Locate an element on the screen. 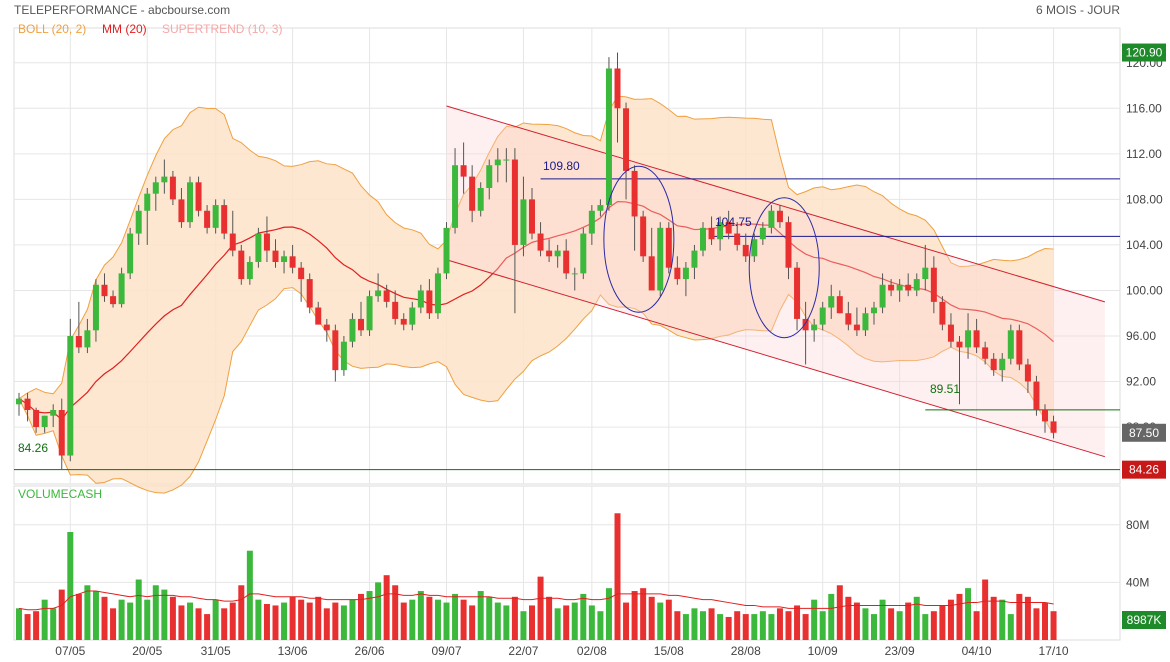  annotation-circles is located at coordinates (711, 252).